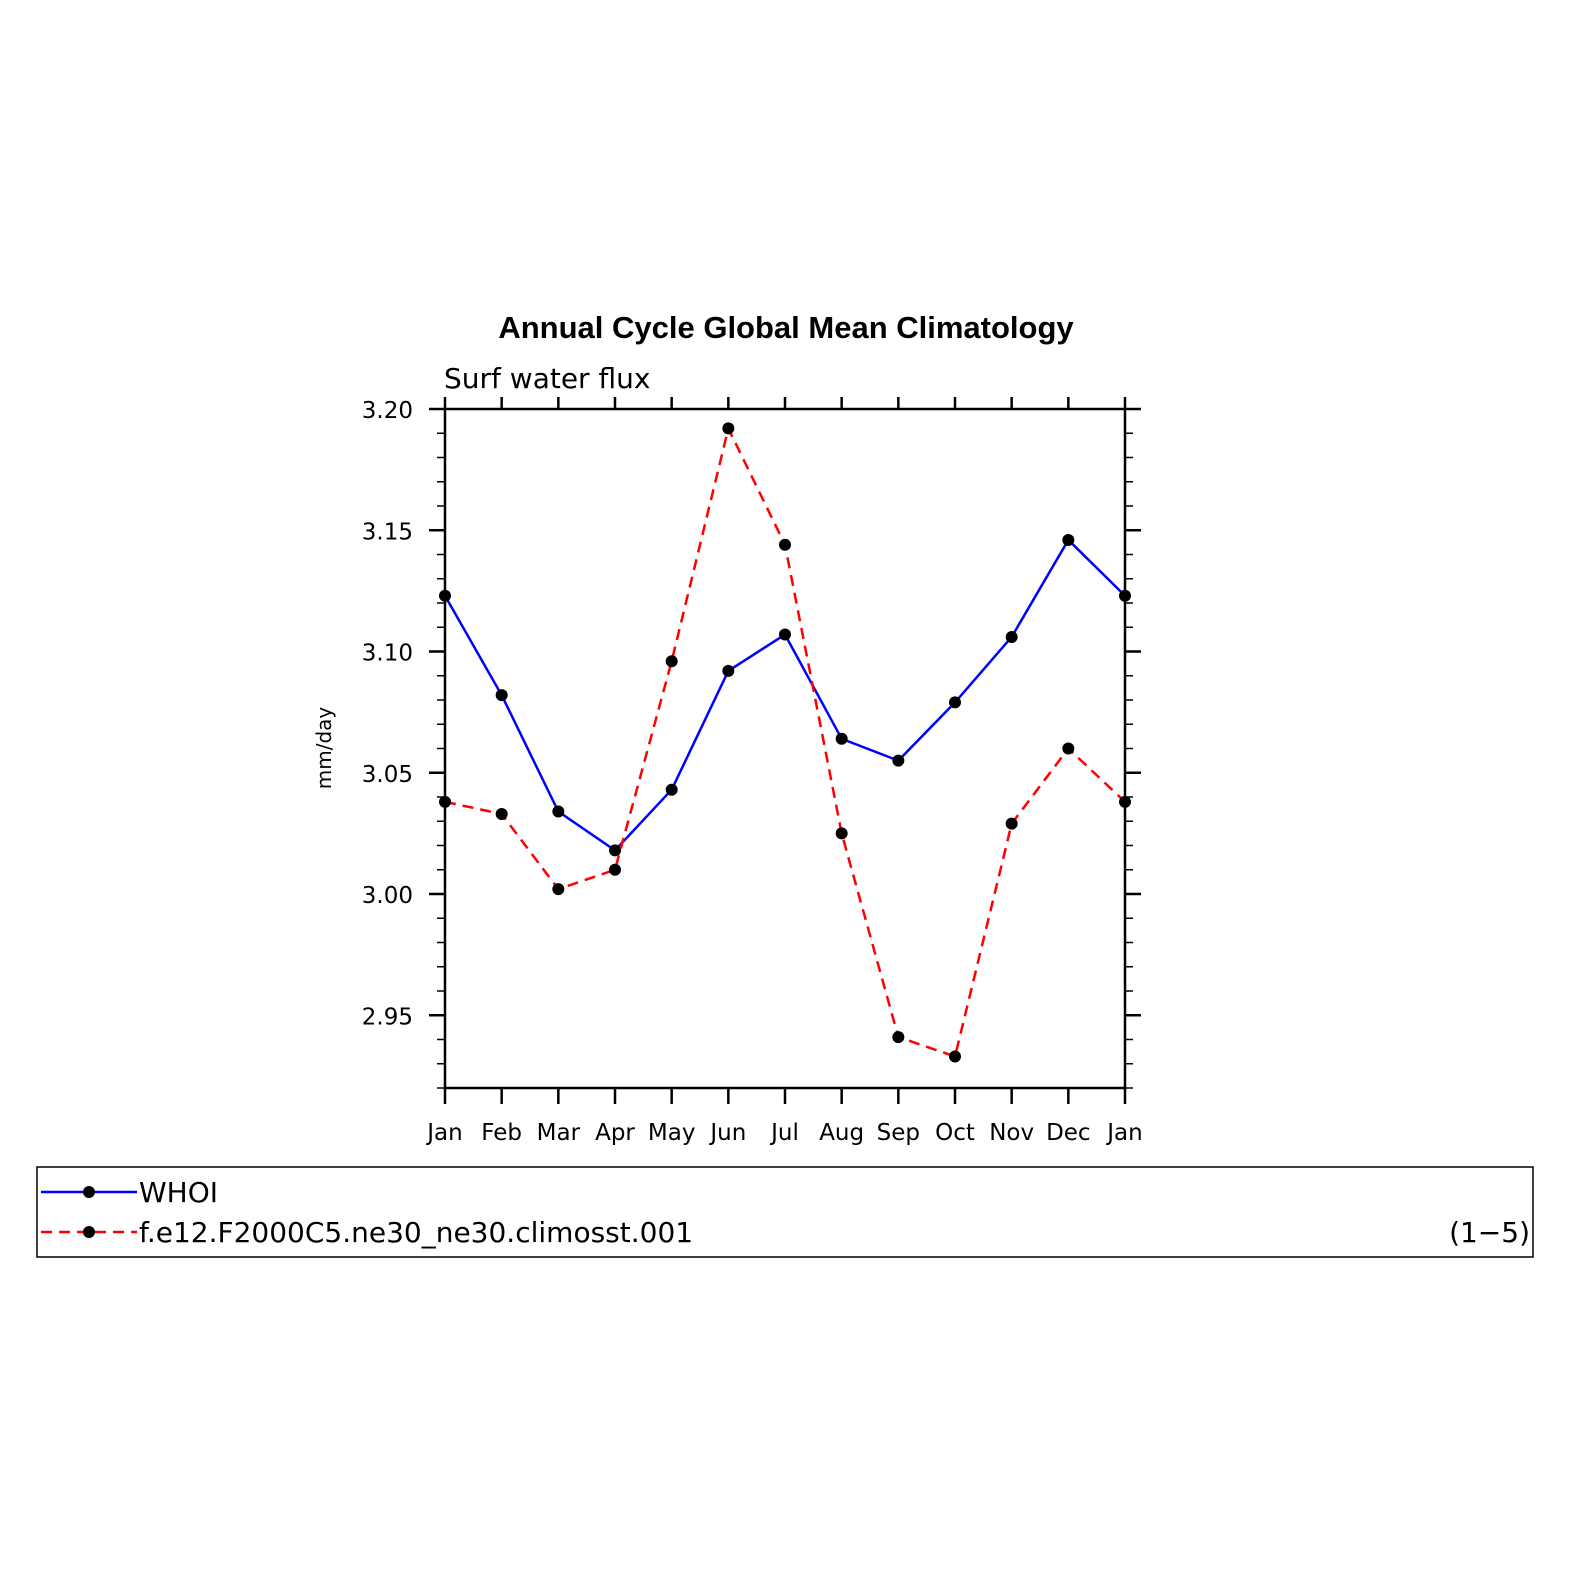 The height and width of the screenshot is (1575, 1575). I want to click on legend-label-2: f.e12.F2000C5.ne30_ne30.climosst.001, so click(416, 1232).